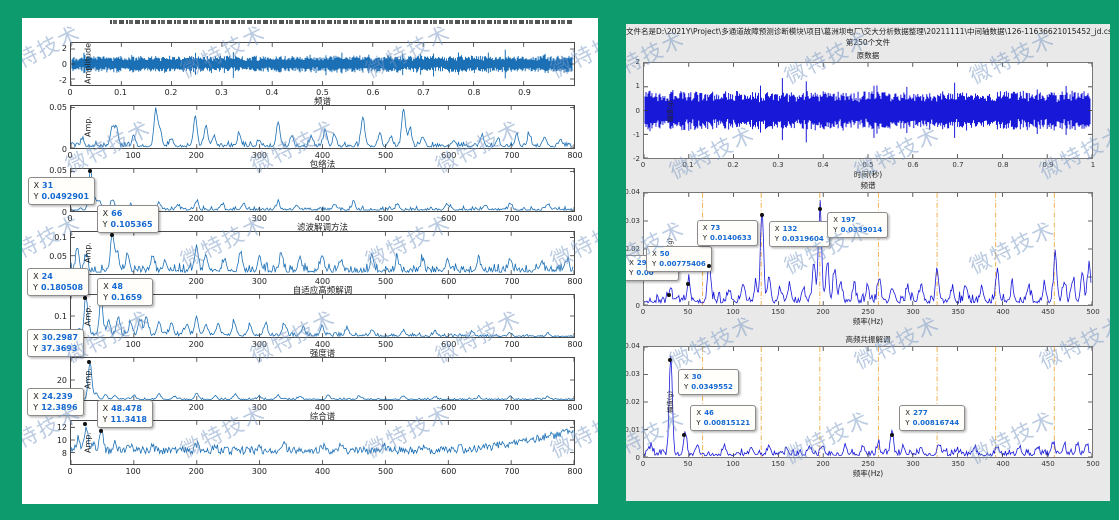  I want to click on x-tick-label: 0.6, so click(913, 165).